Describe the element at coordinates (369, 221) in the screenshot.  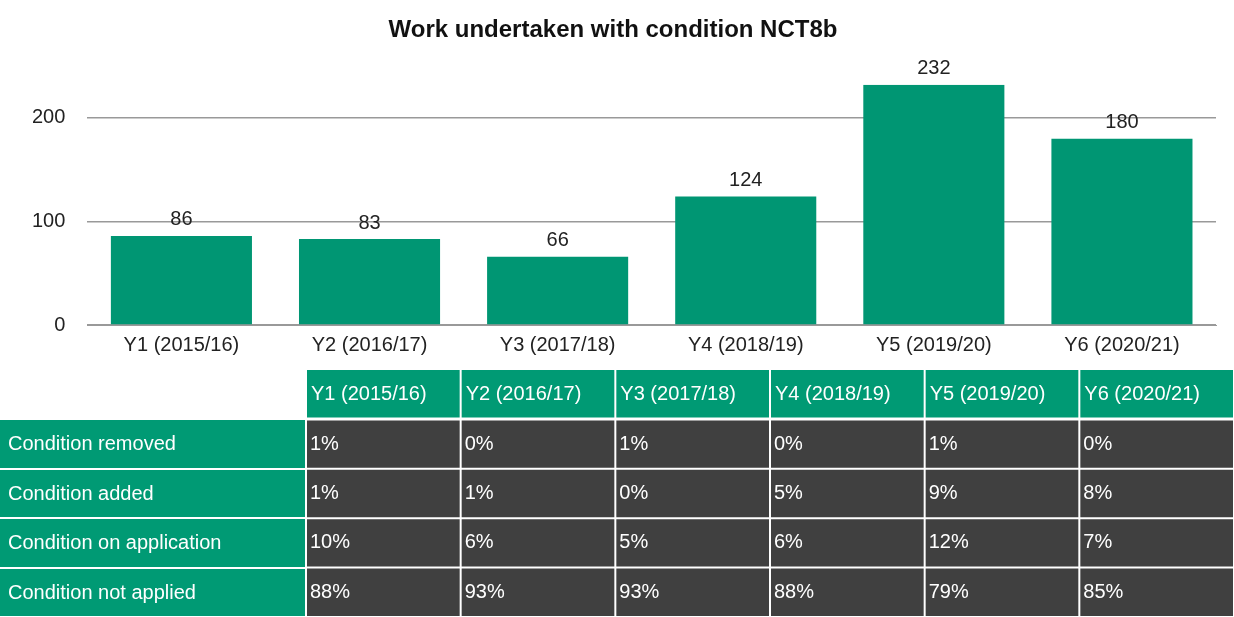
I see `data-label: 83` at that location.